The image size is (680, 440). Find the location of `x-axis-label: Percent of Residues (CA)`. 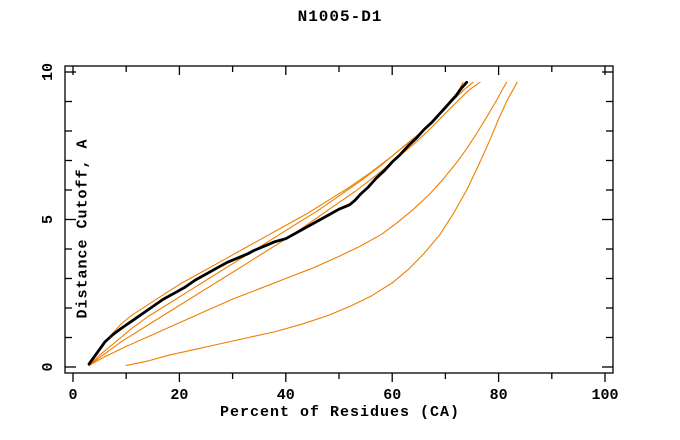

x-axis-label: Percent of Residues (CA) is located at coordinates (340, 412).